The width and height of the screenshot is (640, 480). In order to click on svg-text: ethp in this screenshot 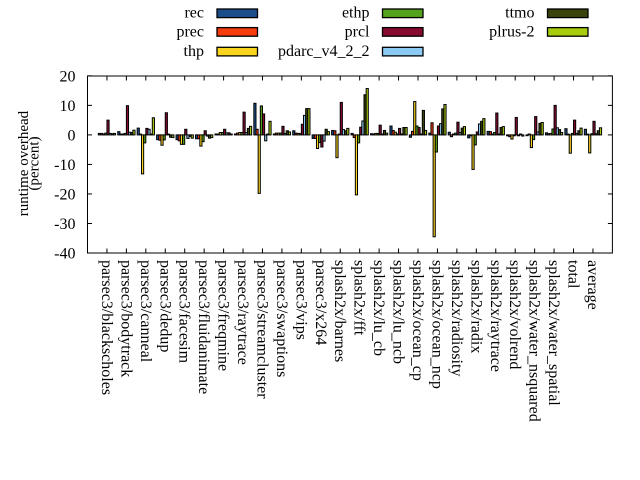, I will do `click(356, 13)`.